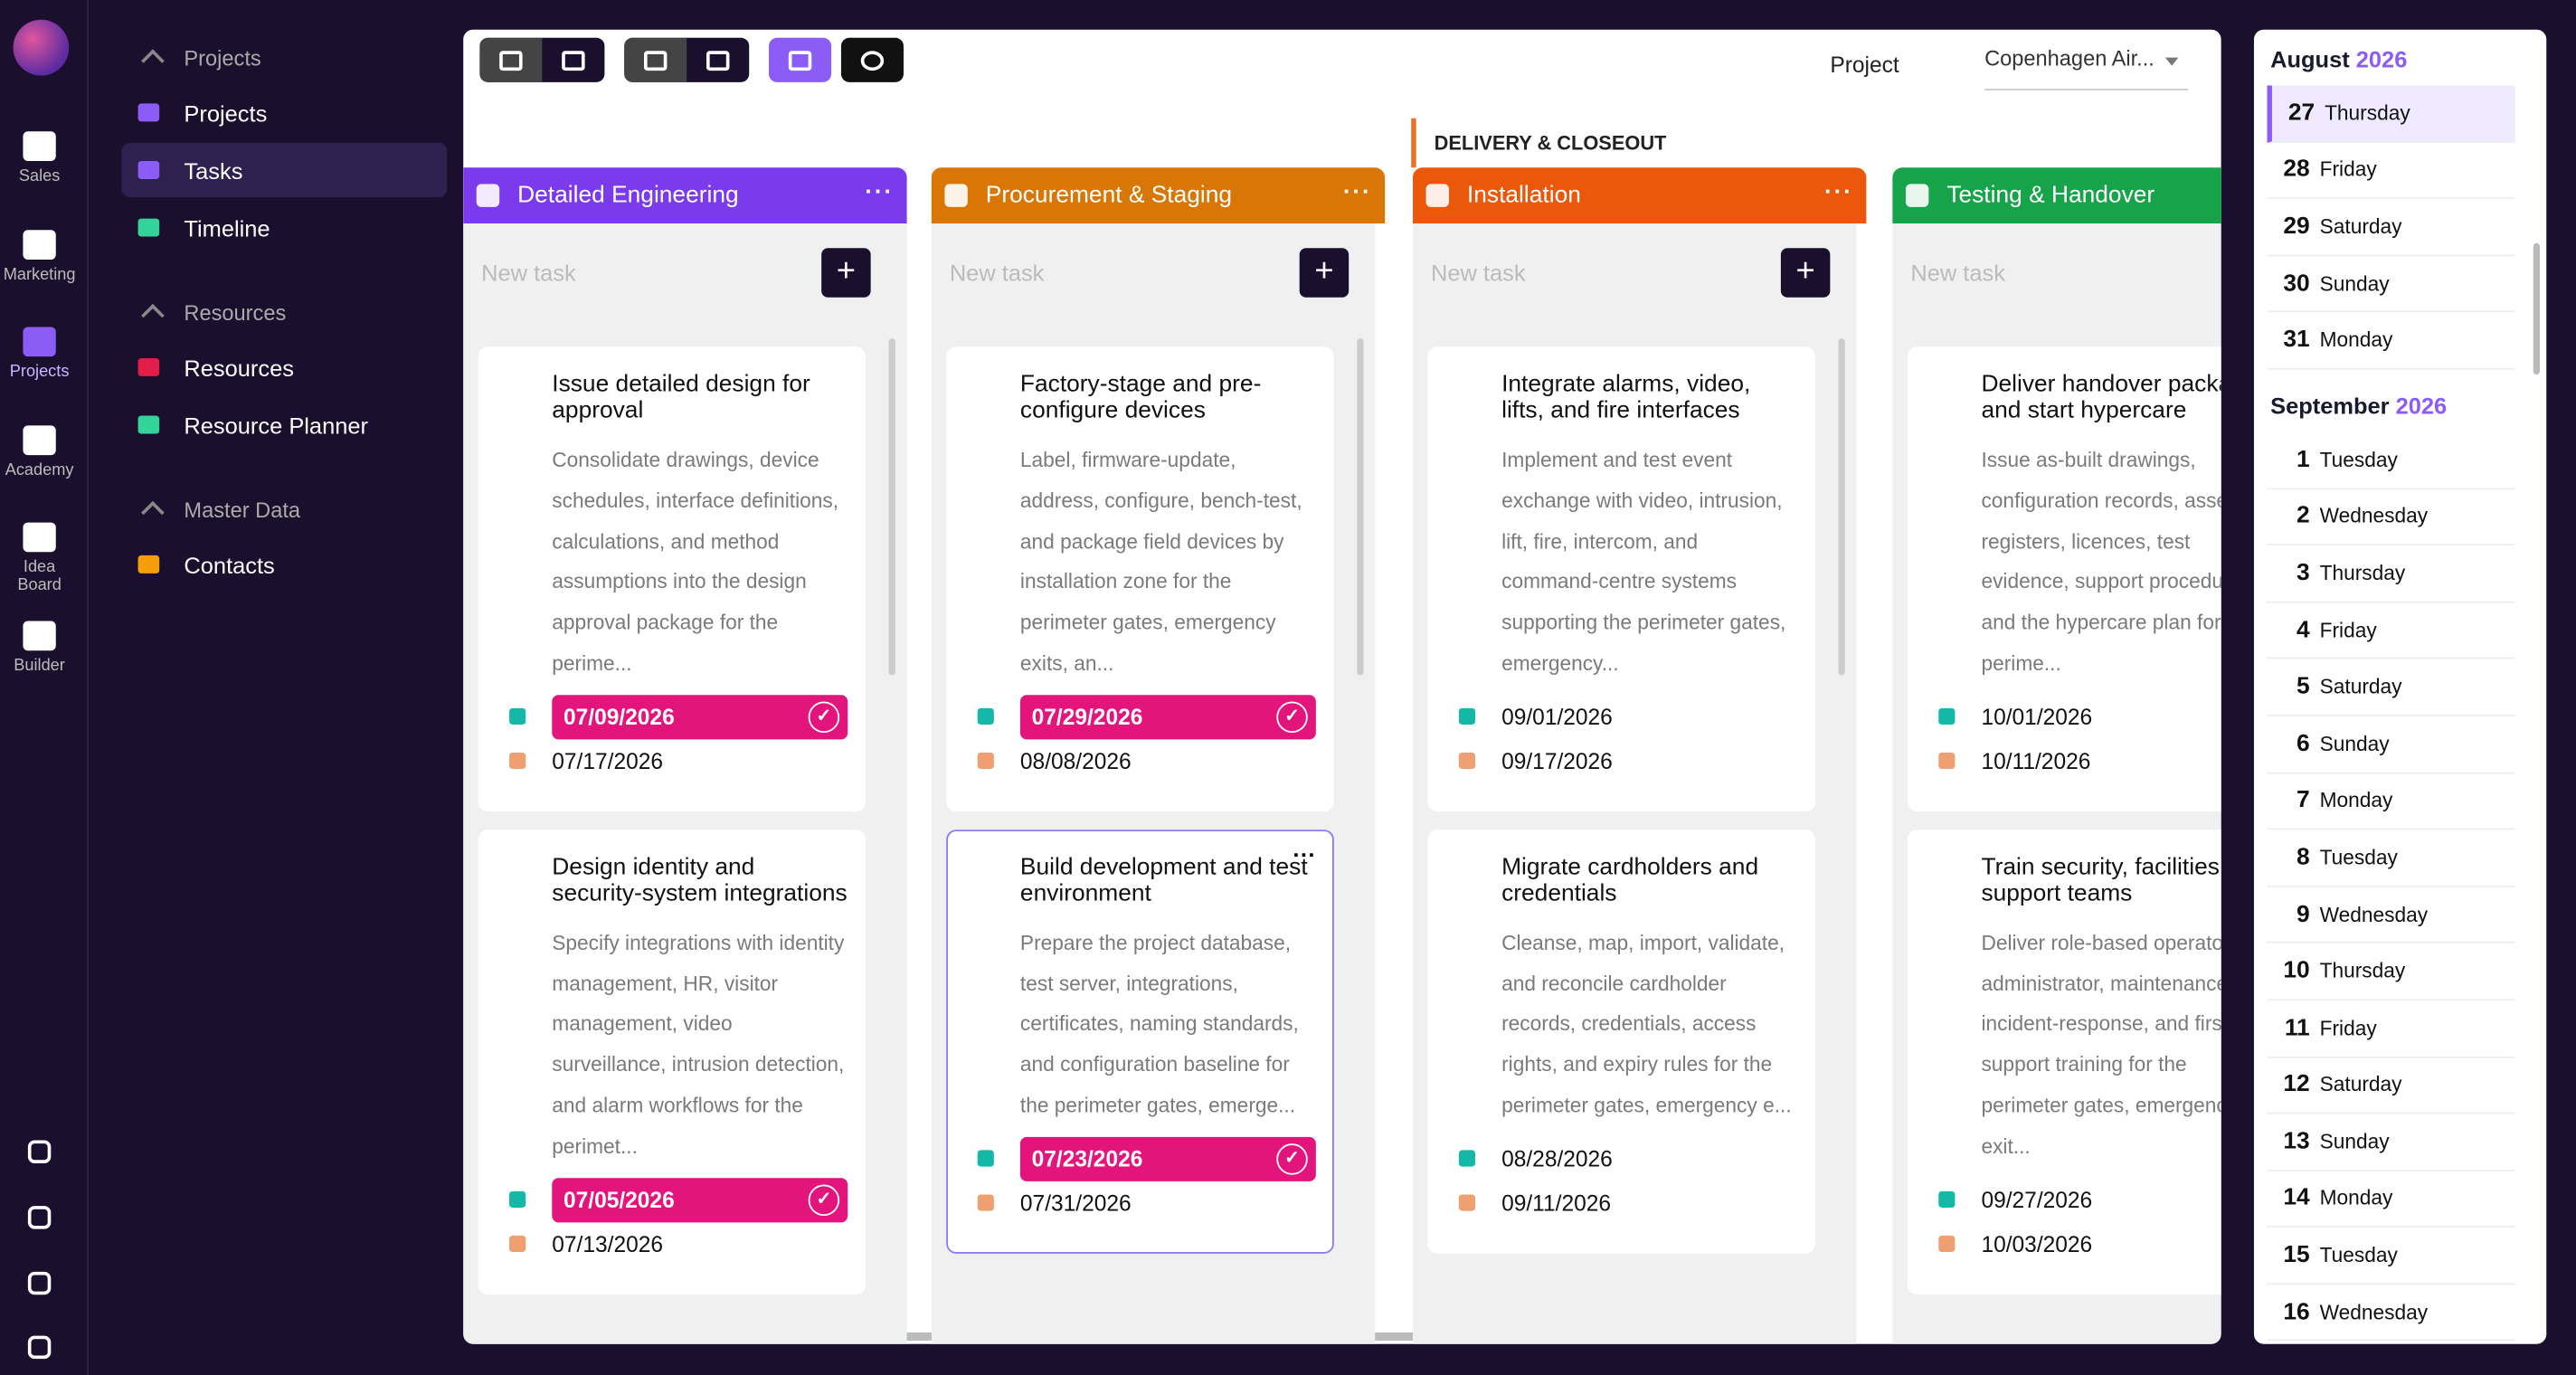  I want to click on menu-item: Timeline, so click(284, 228).